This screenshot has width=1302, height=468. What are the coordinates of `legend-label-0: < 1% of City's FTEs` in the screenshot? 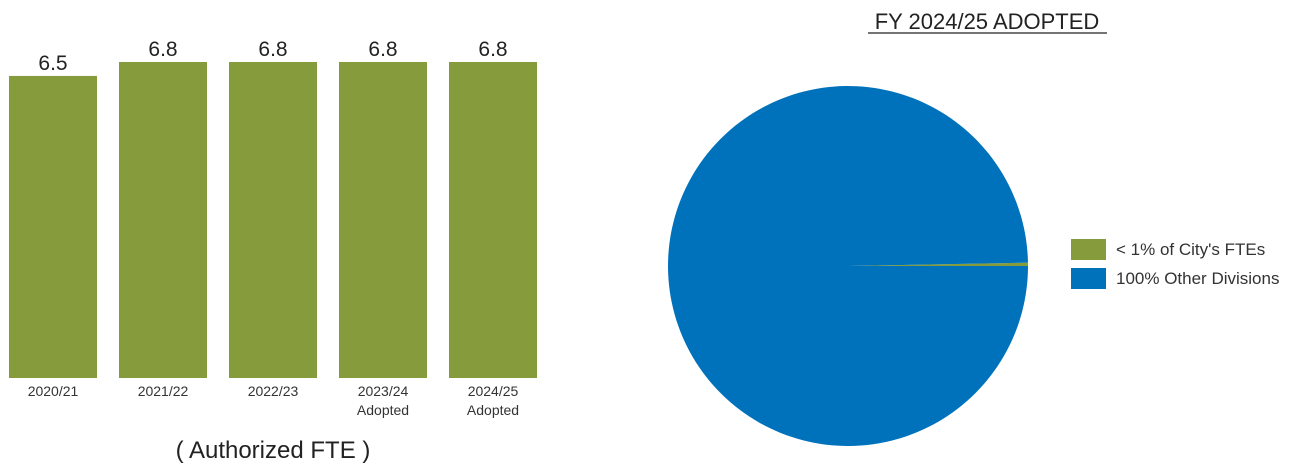 It's located at (1190, 249).